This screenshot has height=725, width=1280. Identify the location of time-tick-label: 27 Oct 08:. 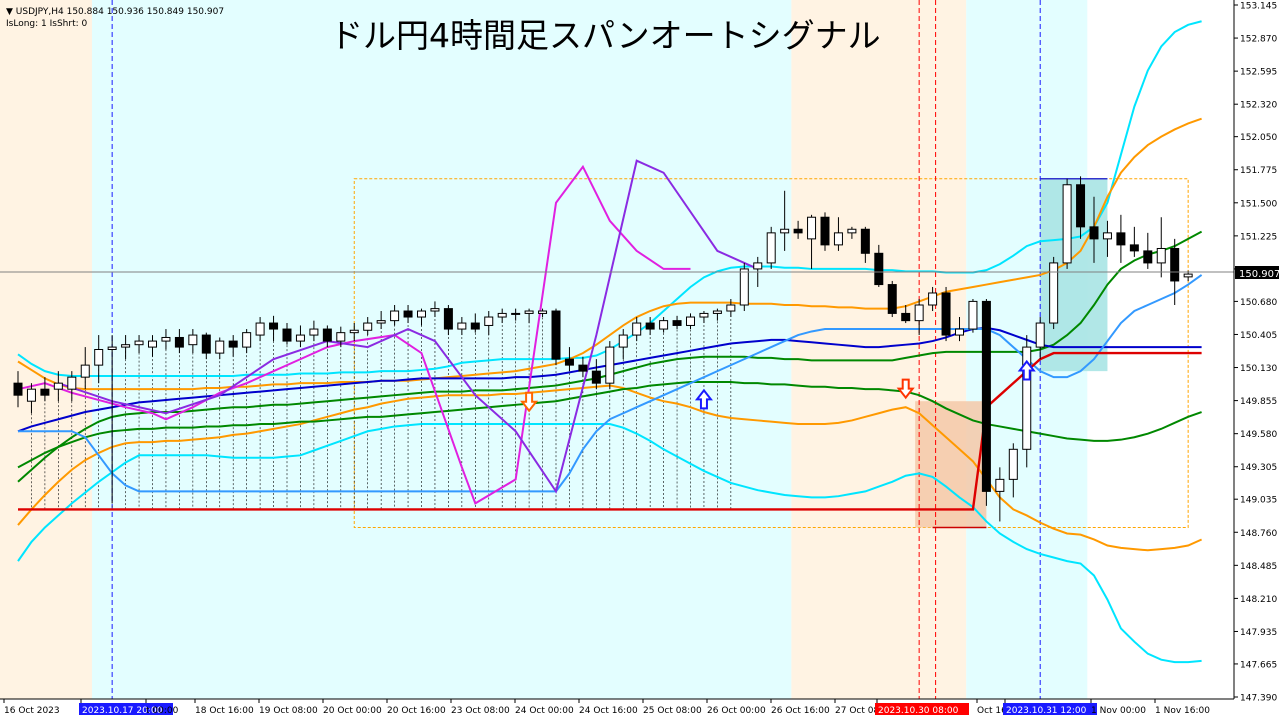
(858, 711).